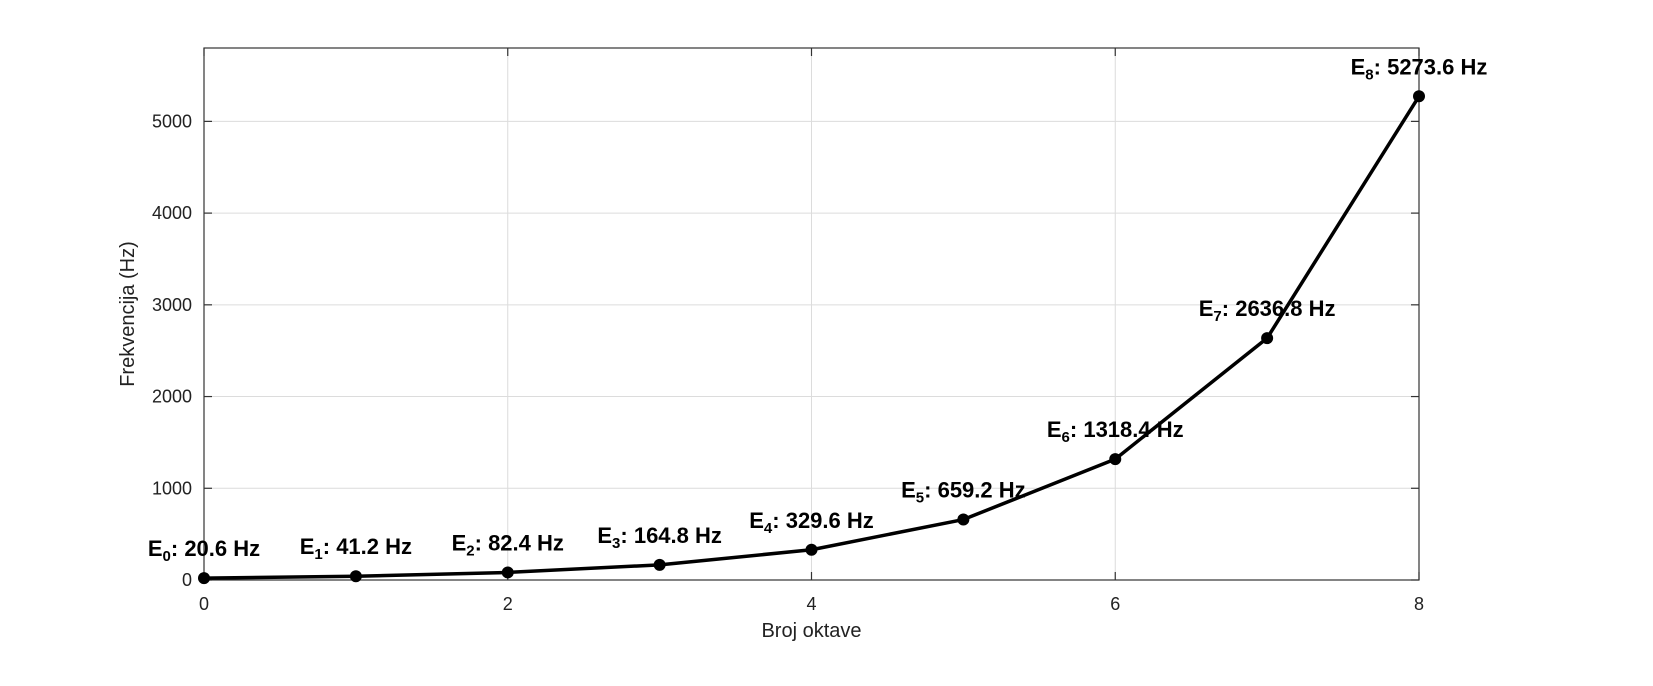 This screenshot has height=686, width=1653. I want to click on data-label: E5: 659.2 Hz, so click(963, 492).